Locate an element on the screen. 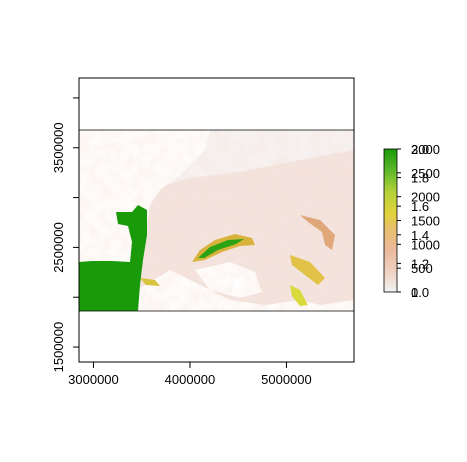  x-tick-label: 3000000 is located at coordinates (93, 379).